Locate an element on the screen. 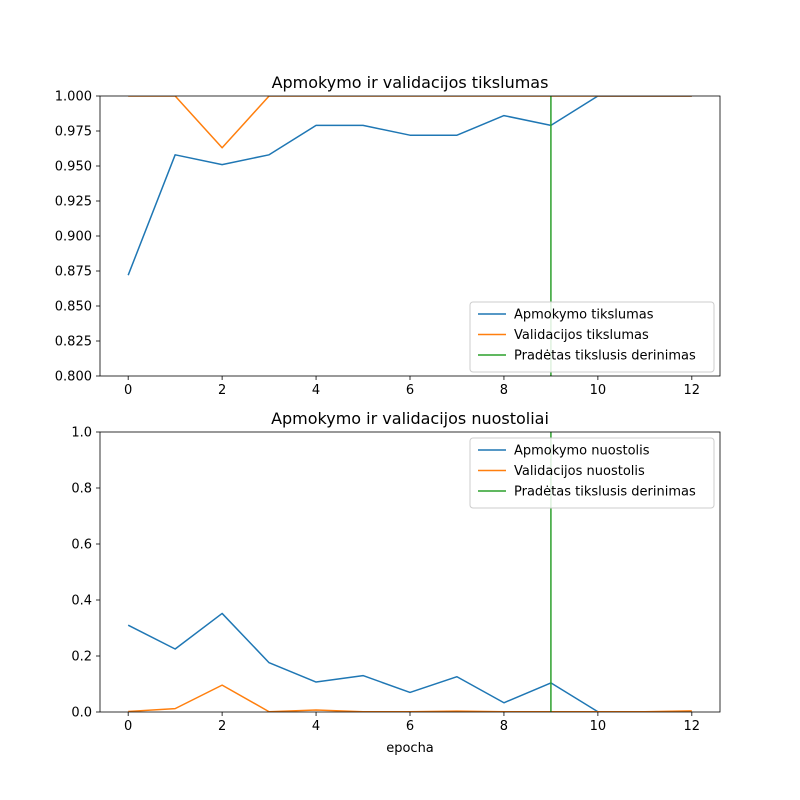 This screenshot has height=800, width=800. y-tick-label: 0.2 is located at coordinates (81, 657).